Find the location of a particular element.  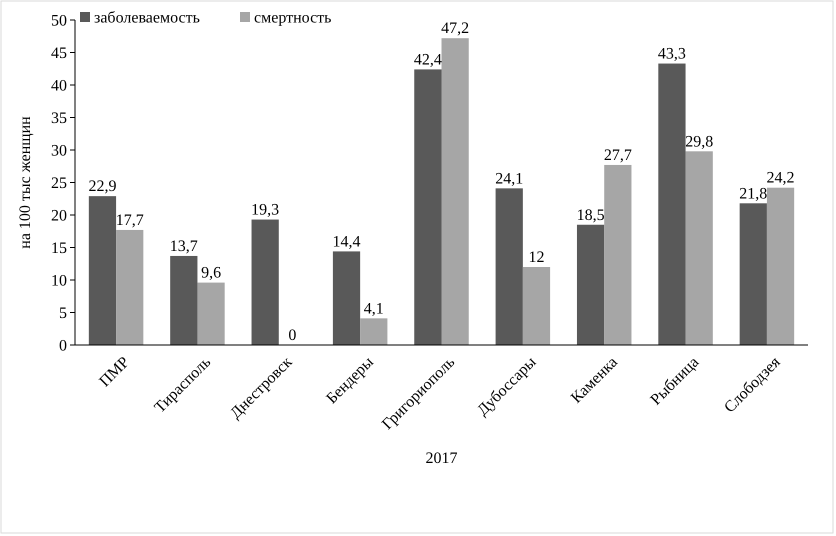

data-label: 29,8 is located at coordinates (699, 141).